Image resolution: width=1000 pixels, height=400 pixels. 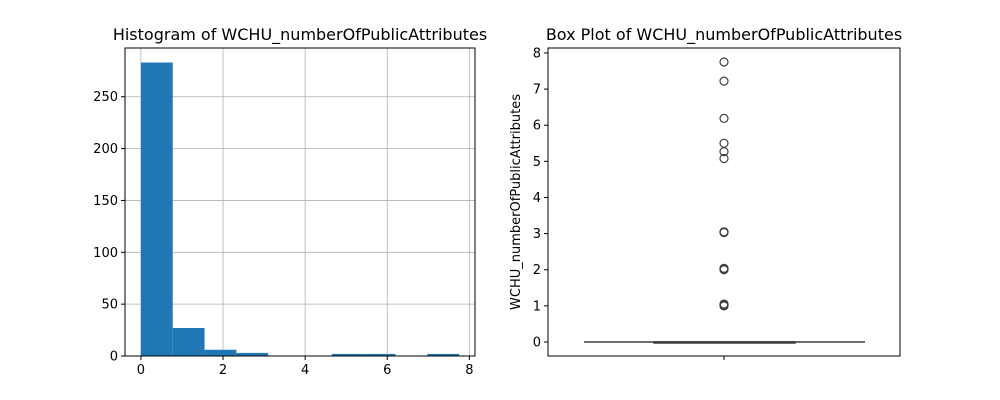 I want to click on boxplot-y-ticks: 0 1 2 3 4 5 6 7 8, so click(x=540, y=198).